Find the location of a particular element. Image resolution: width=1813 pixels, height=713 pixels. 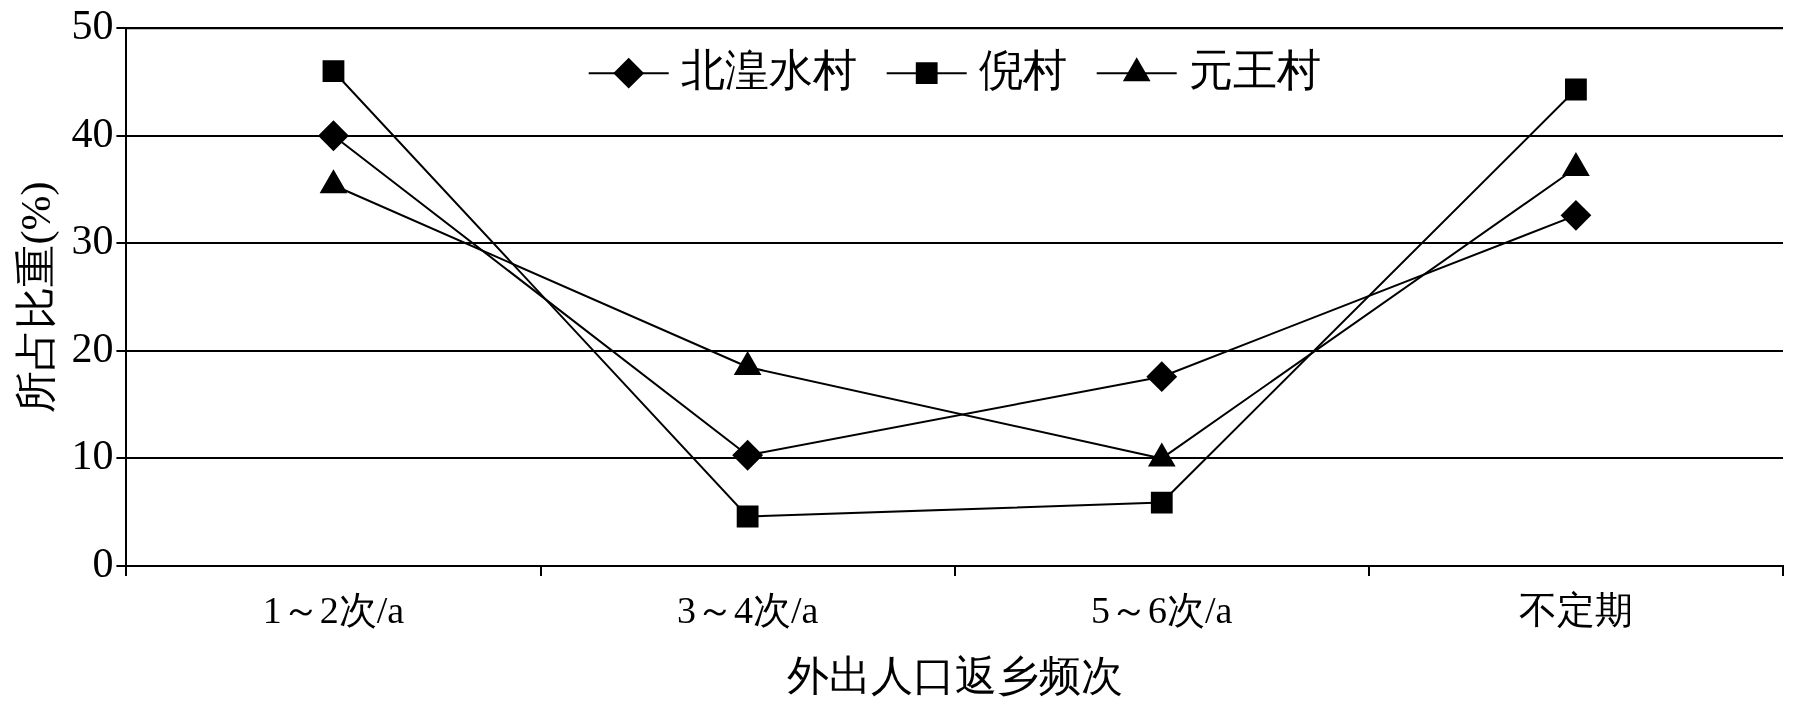

x-tick-label: 3～4次/a is located at coordinates (747, 609).